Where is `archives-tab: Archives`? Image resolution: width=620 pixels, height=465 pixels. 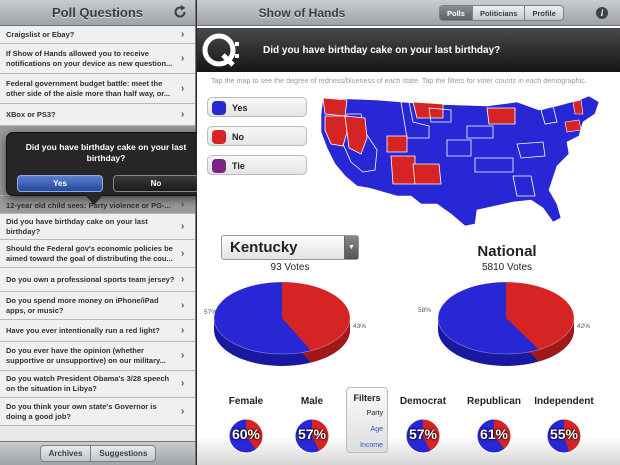
archives-tab: Archives is located at coordinates (65, 453).